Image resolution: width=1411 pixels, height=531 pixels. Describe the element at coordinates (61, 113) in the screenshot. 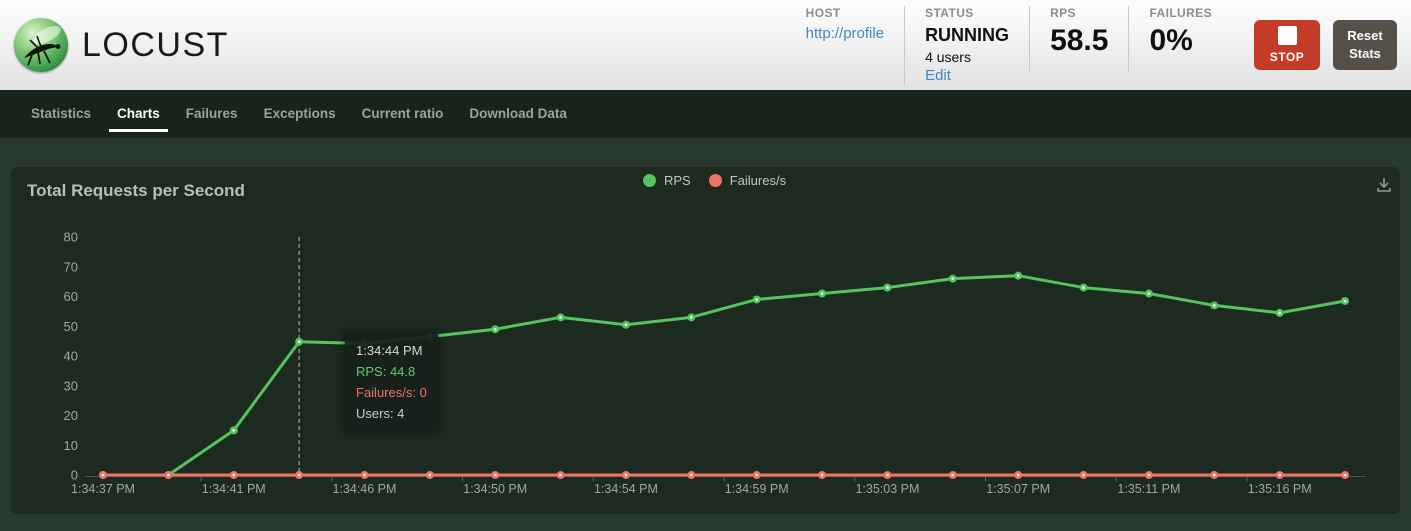

I see `tab-statistics: Statistics` at that location.